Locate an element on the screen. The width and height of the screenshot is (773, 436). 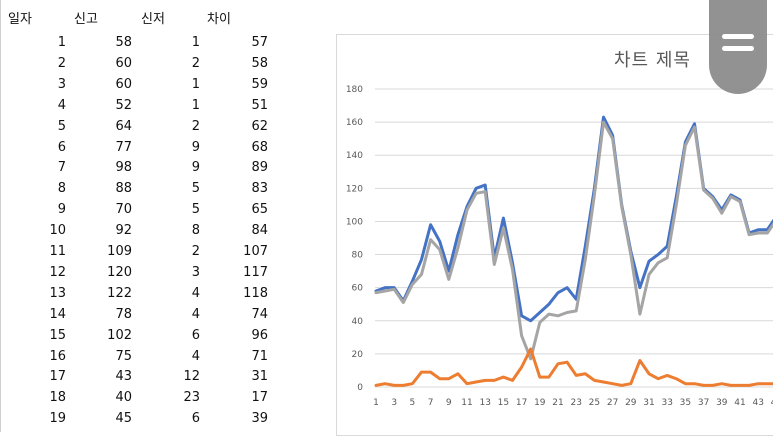
x-tick-label: 17 is located at coordinates (521, 403).